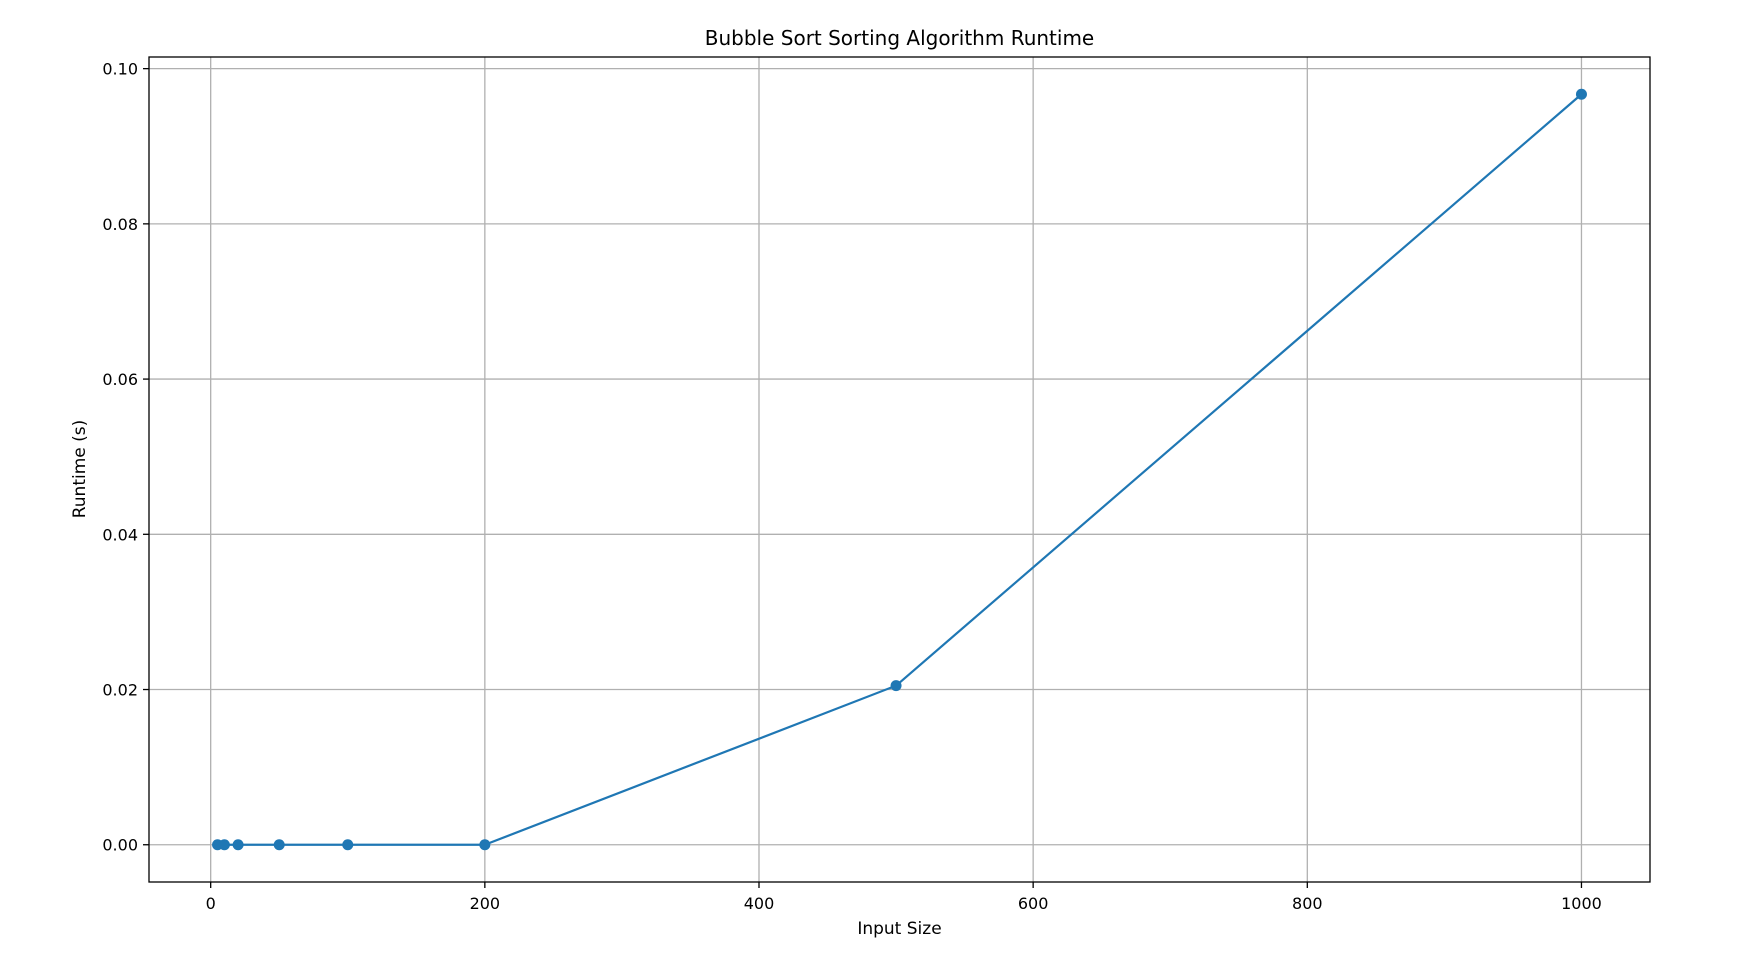  What do you see at coordinates (120, 69) in the screenshot?
I see `y-tick-label: 0.10` at bounding box center [120, 69].